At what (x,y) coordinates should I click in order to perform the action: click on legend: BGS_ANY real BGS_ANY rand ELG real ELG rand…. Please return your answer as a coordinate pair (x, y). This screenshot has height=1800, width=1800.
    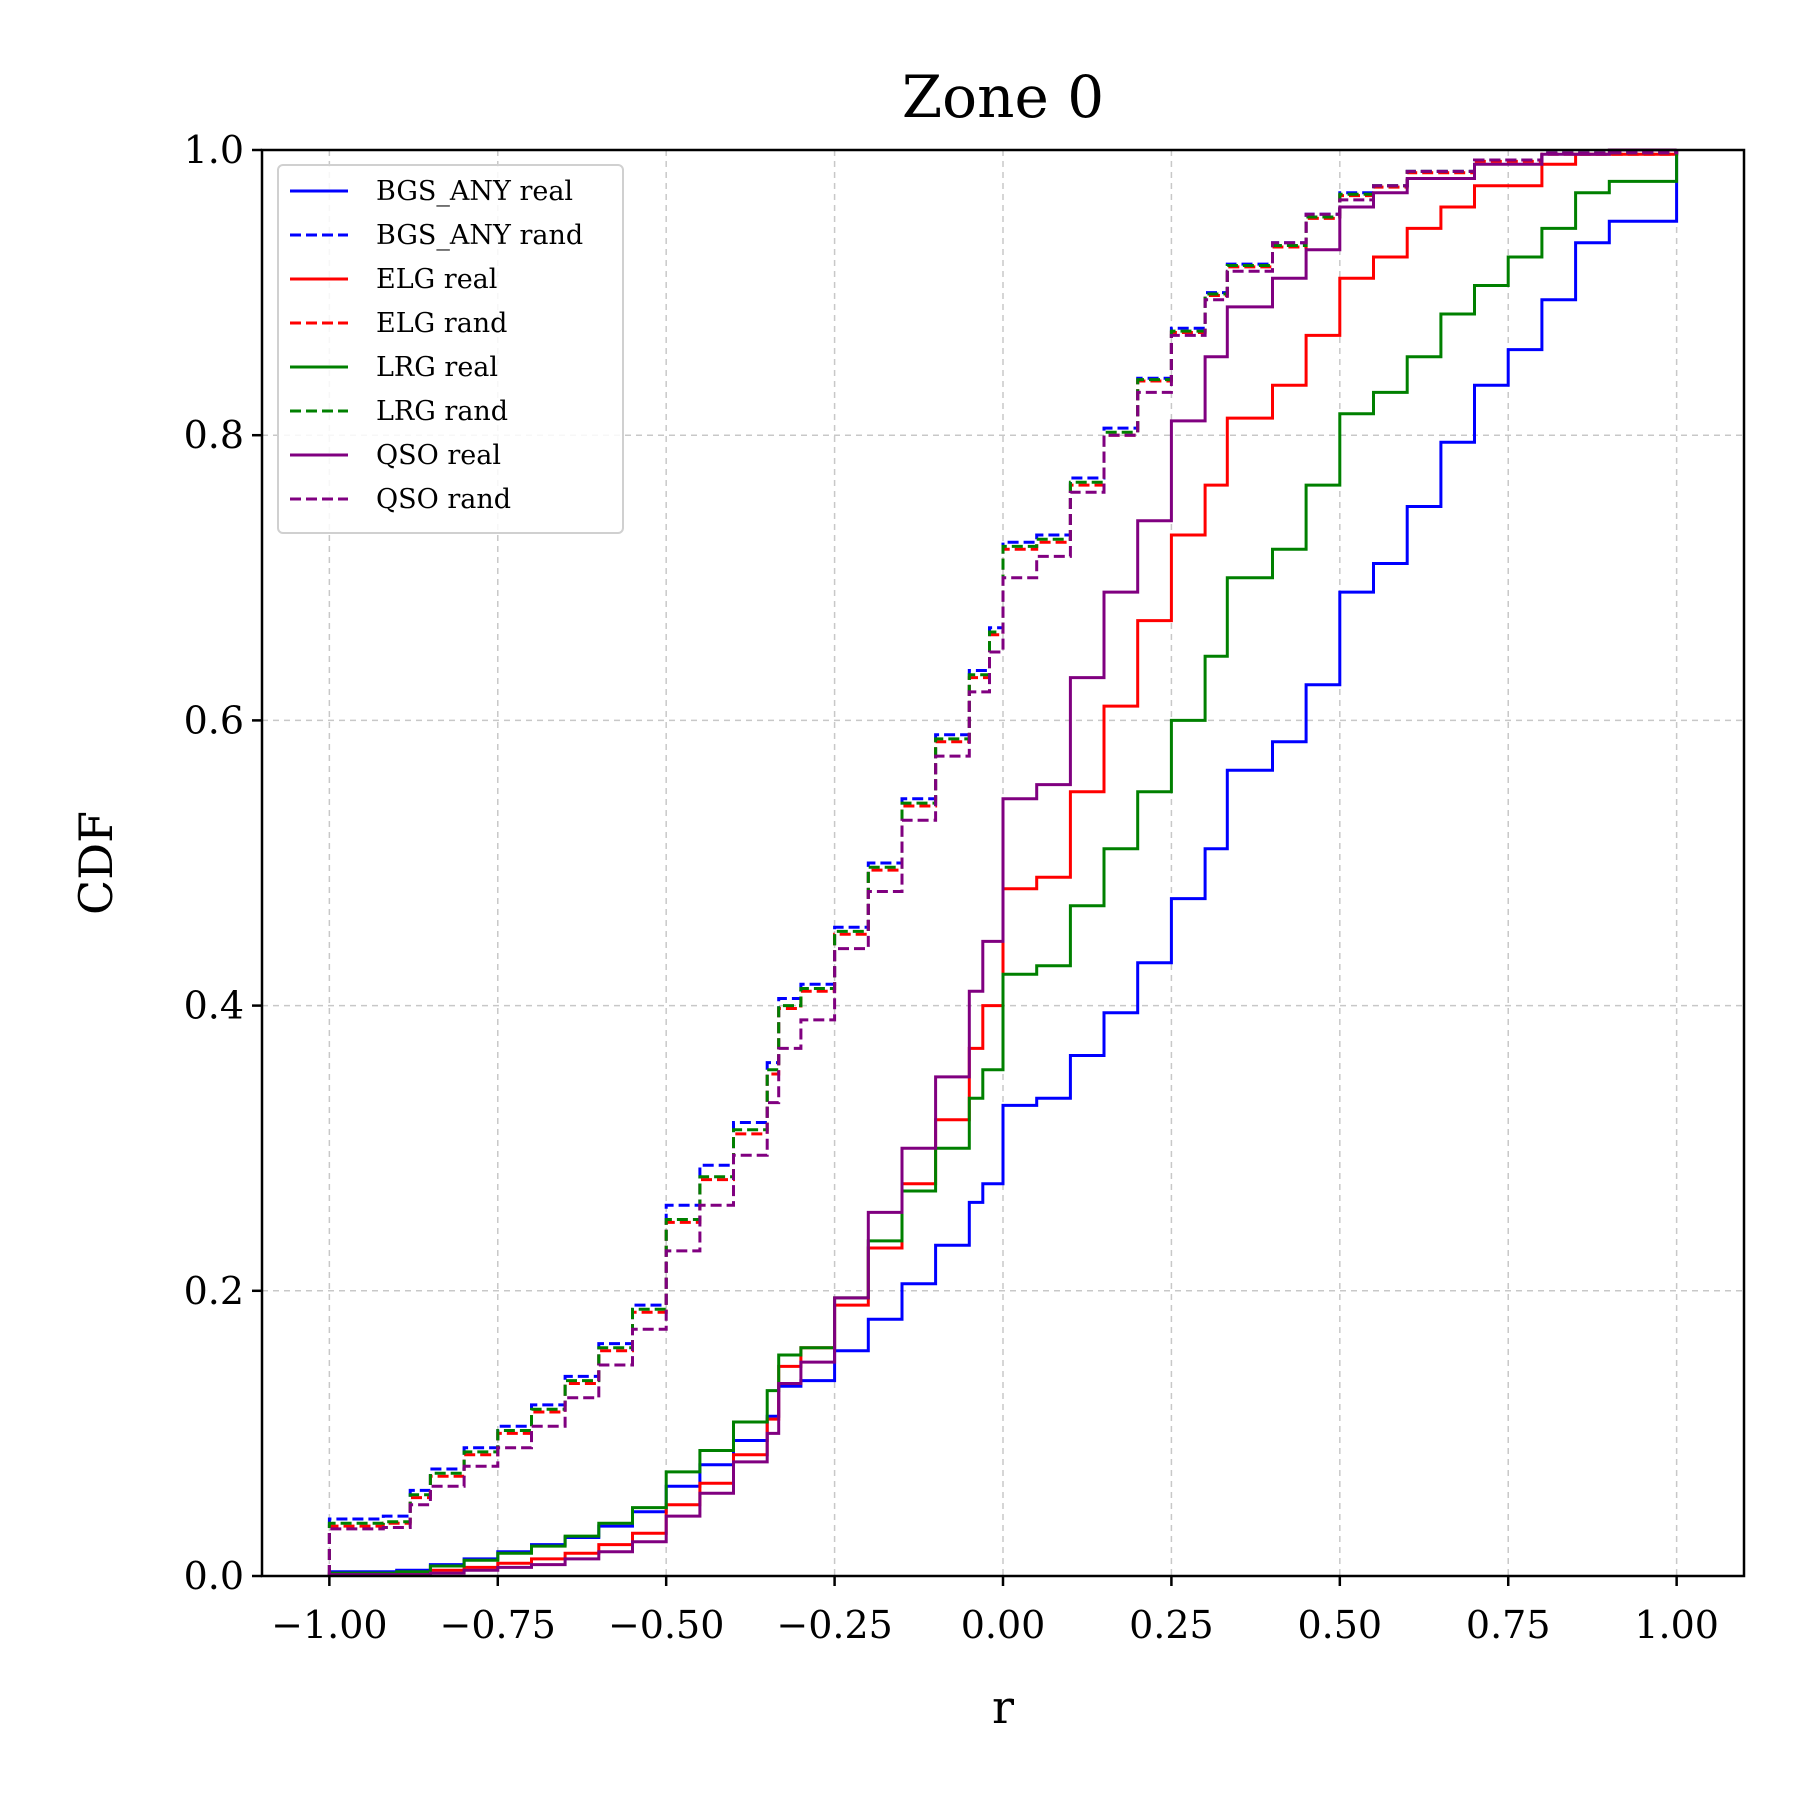
    Looking at the image, I should click on (450, 349).